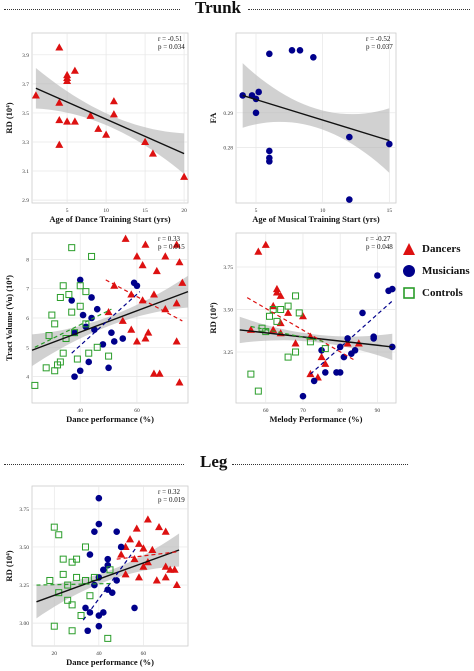 The height and width of the screenshot is (671, 474). What do you see at coordinates (359, 9) in the screenshot?
I see `trunk-right-rule` at bounding box center [359, 9].